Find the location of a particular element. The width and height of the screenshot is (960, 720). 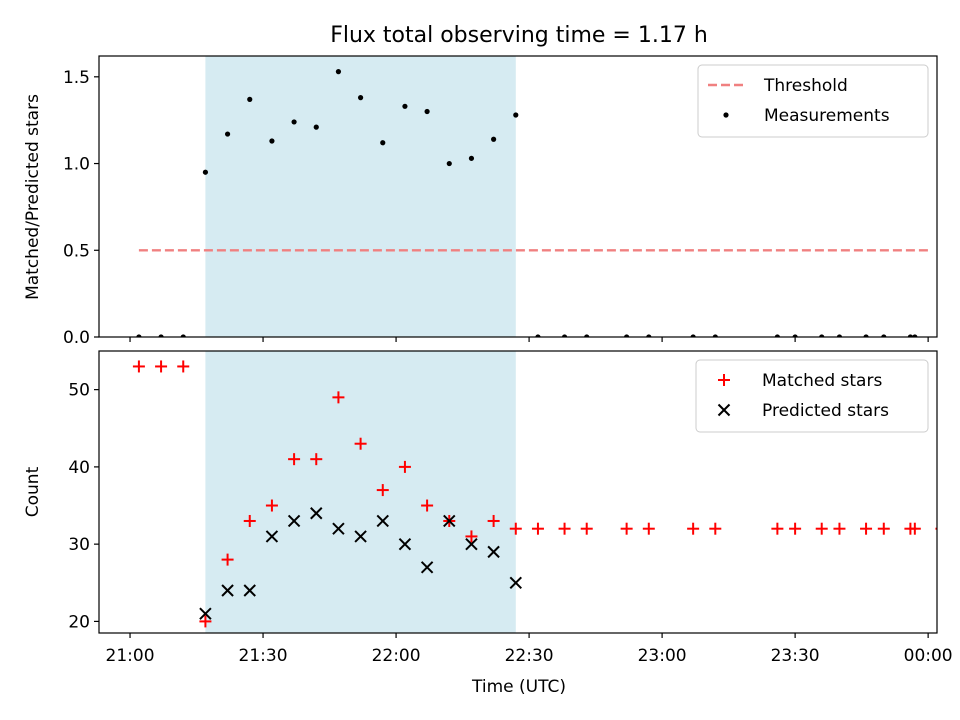

y-tick-label: 40 is located at coordinates (79, 468).